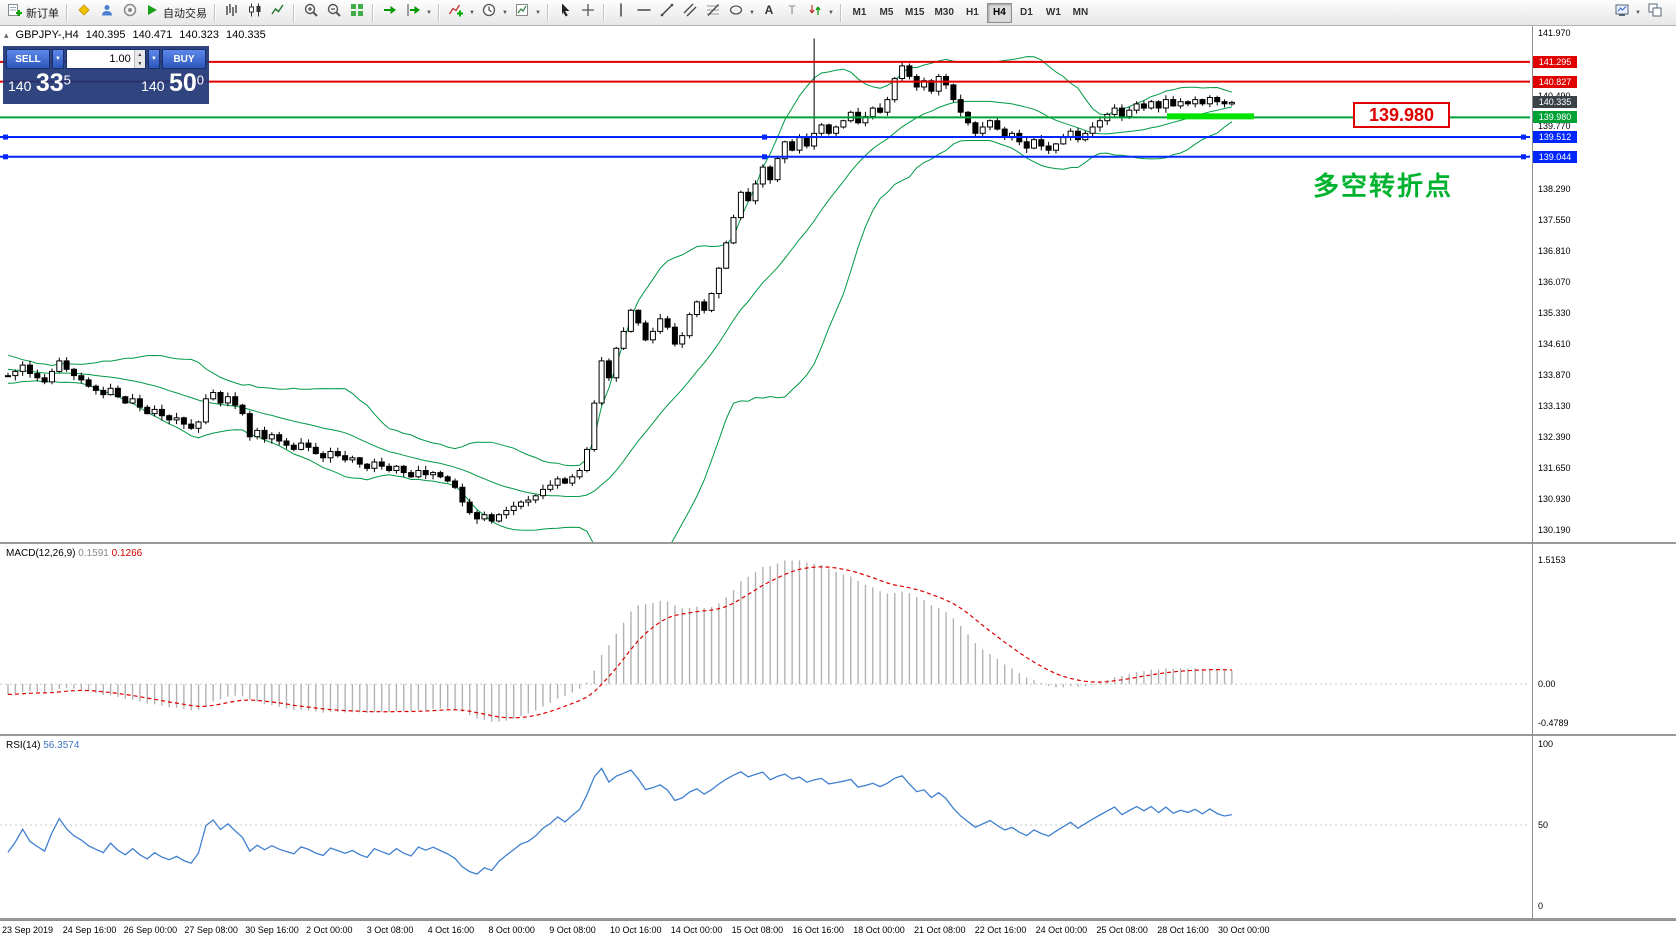  Describe the element at coordinates (1554, 406) in the screenshot. I see `price-tick: 133.130` at that location.